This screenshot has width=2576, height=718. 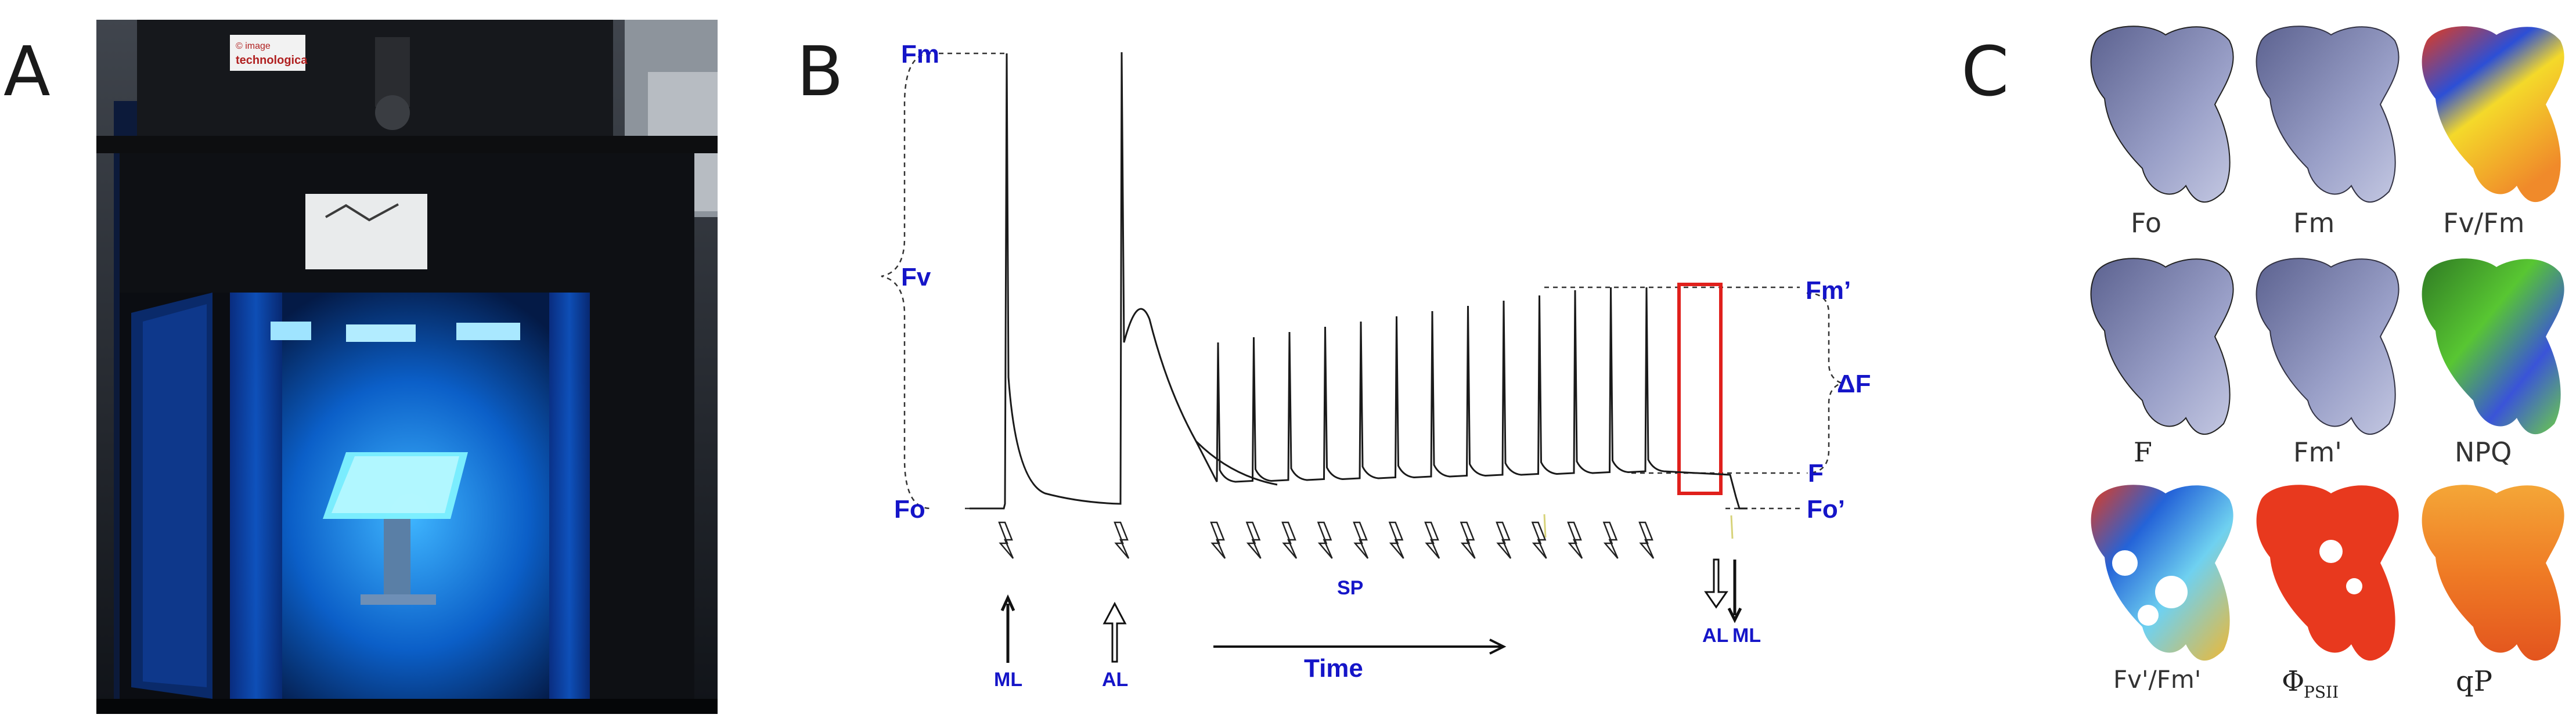 What do you see at coordinates (2483, 452) in the screenshot?
I see `caption-npq: NPQ` at bounding box center [2483, 452].